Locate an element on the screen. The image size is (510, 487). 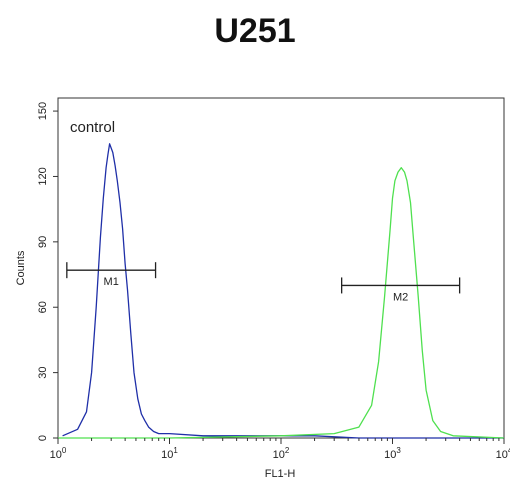
x-axis-label: FL1-H is located at coordinates (280, 474).